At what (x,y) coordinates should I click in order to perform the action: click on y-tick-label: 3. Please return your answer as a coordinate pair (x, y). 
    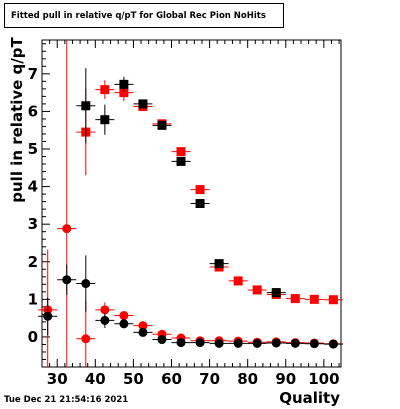
    Looking at the image, I should click on (33, 224).